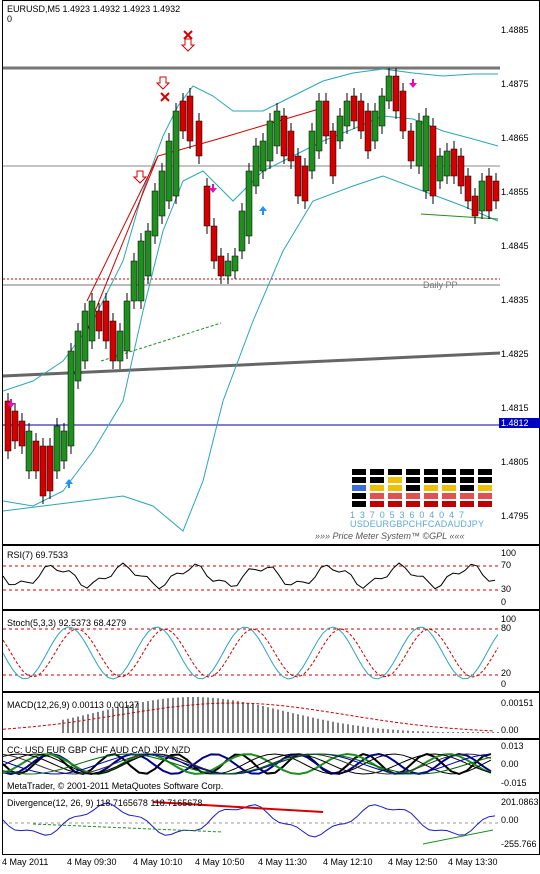 The height and width of the screenshot is (874, 540). What do you see at coordinates (390, 536) in the screenshot?
I see `price-meter-title: »»» Price Meter System™ ©GPL «««` at bounding box center [390, 536].